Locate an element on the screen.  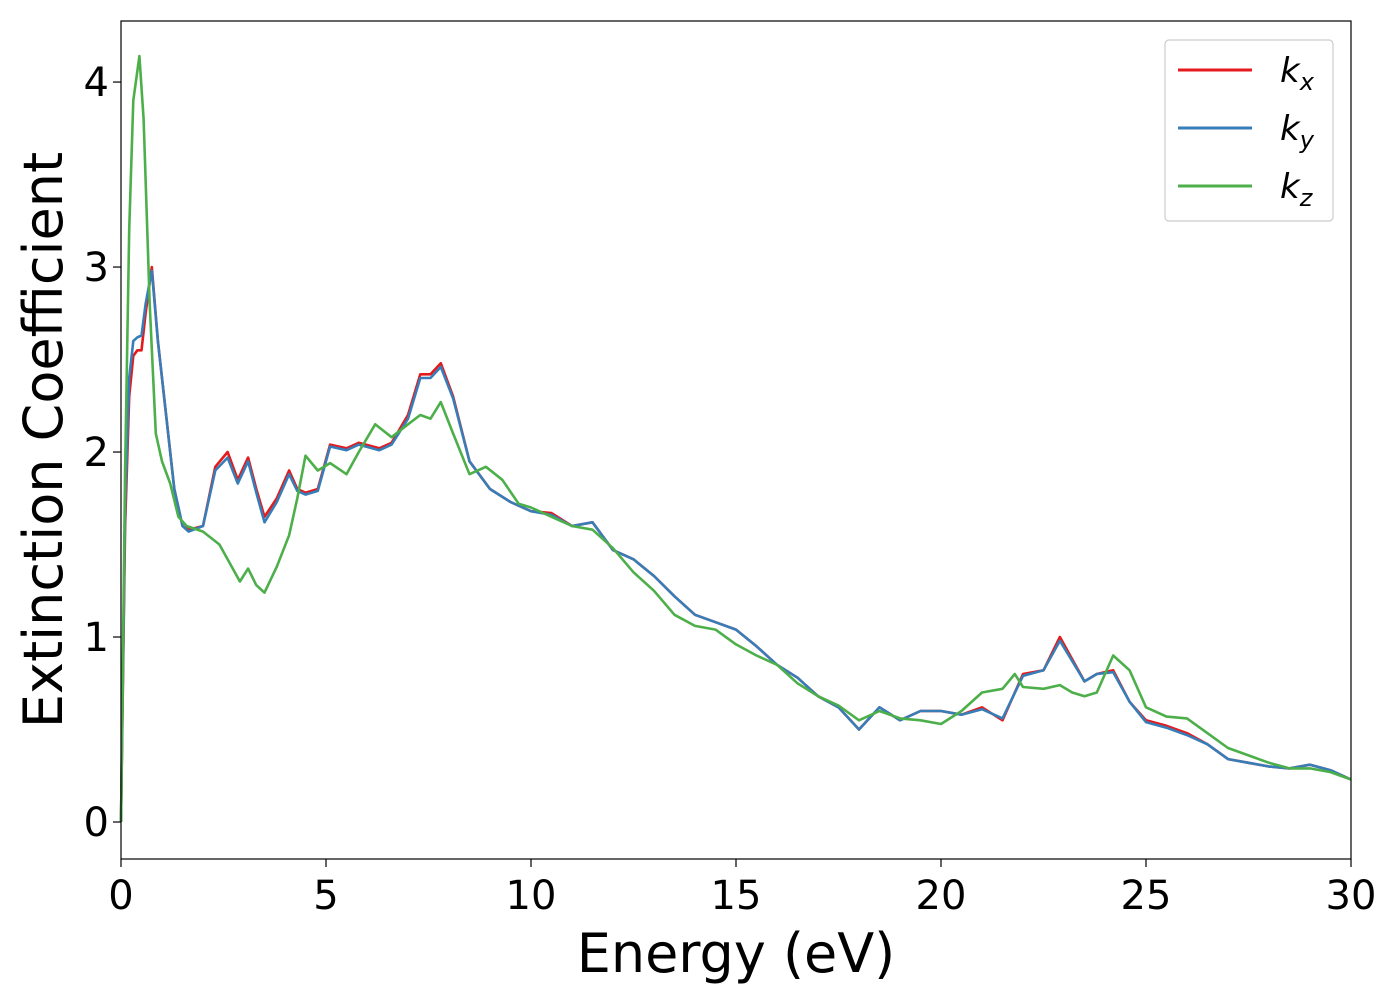
x-axis: 0 5 10 15 20 25 30 is located at coordinates (742, 889).